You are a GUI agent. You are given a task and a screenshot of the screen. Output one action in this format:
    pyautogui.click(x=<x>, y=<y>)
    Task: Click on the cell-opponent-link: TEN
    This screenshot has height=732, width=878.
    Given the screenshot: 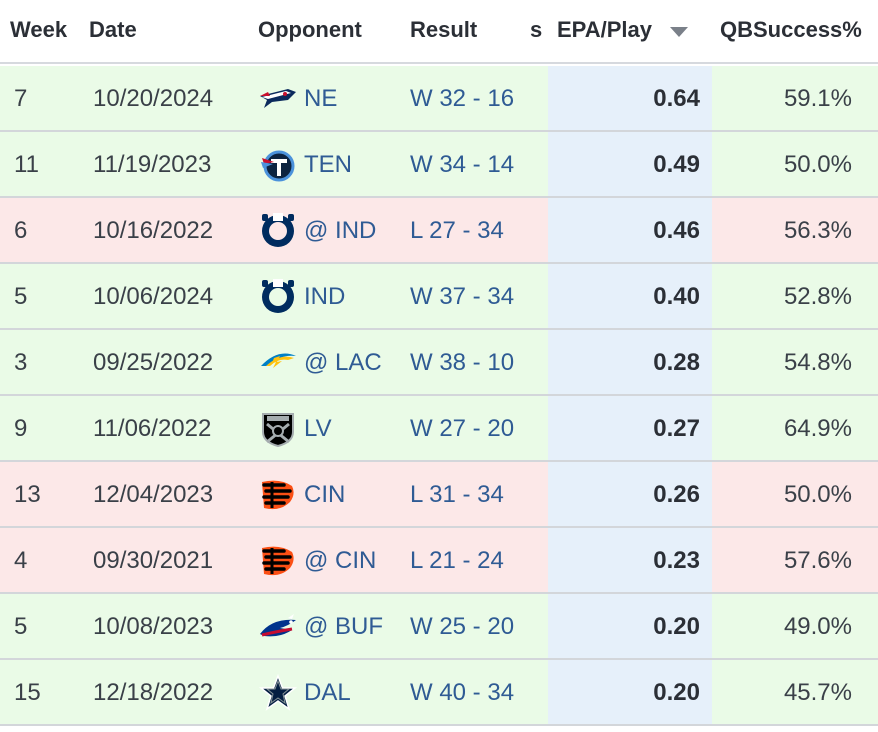 What is the action you would take?
    pyautogui.click(x=328, y=164)
    